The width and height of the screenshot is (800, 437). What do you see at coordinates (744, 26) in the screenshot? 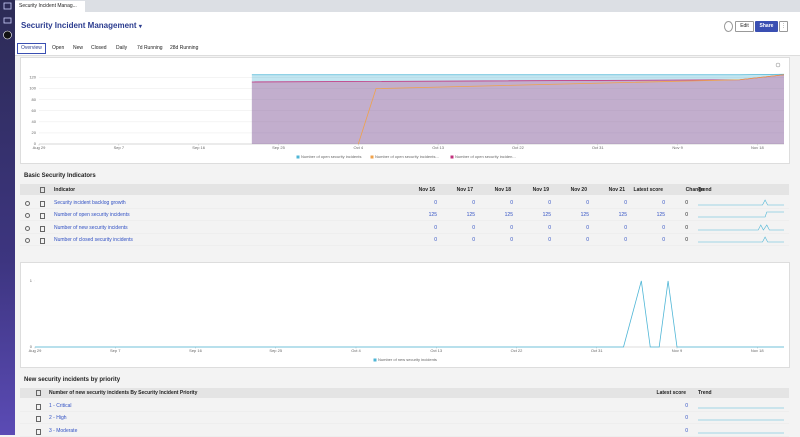
I see `edit-button: Edit` at bounding box center [744, 26].